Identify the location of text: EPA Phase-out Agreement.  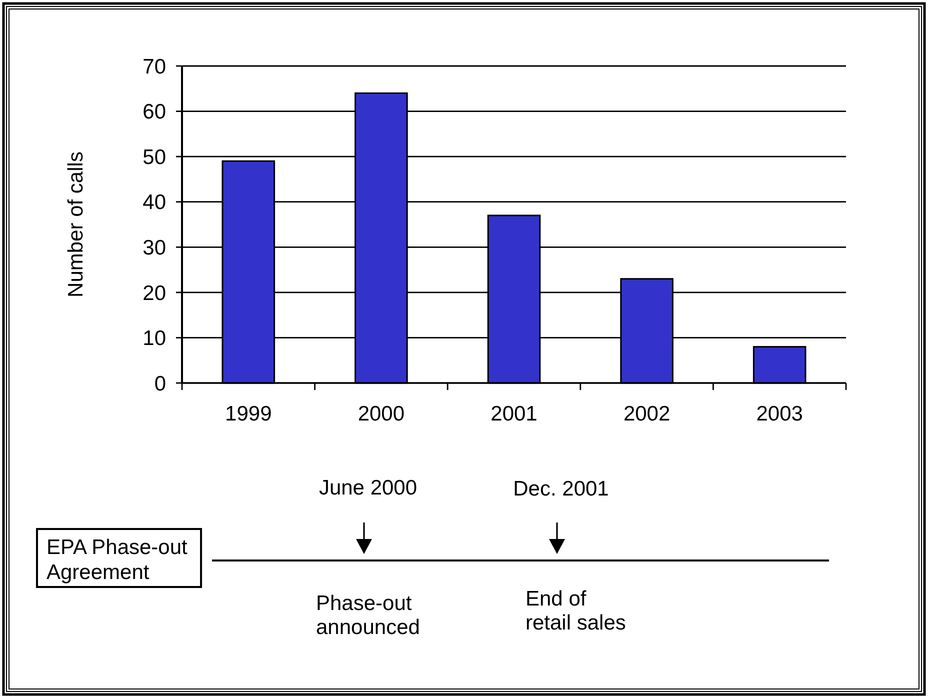
(117, 560).